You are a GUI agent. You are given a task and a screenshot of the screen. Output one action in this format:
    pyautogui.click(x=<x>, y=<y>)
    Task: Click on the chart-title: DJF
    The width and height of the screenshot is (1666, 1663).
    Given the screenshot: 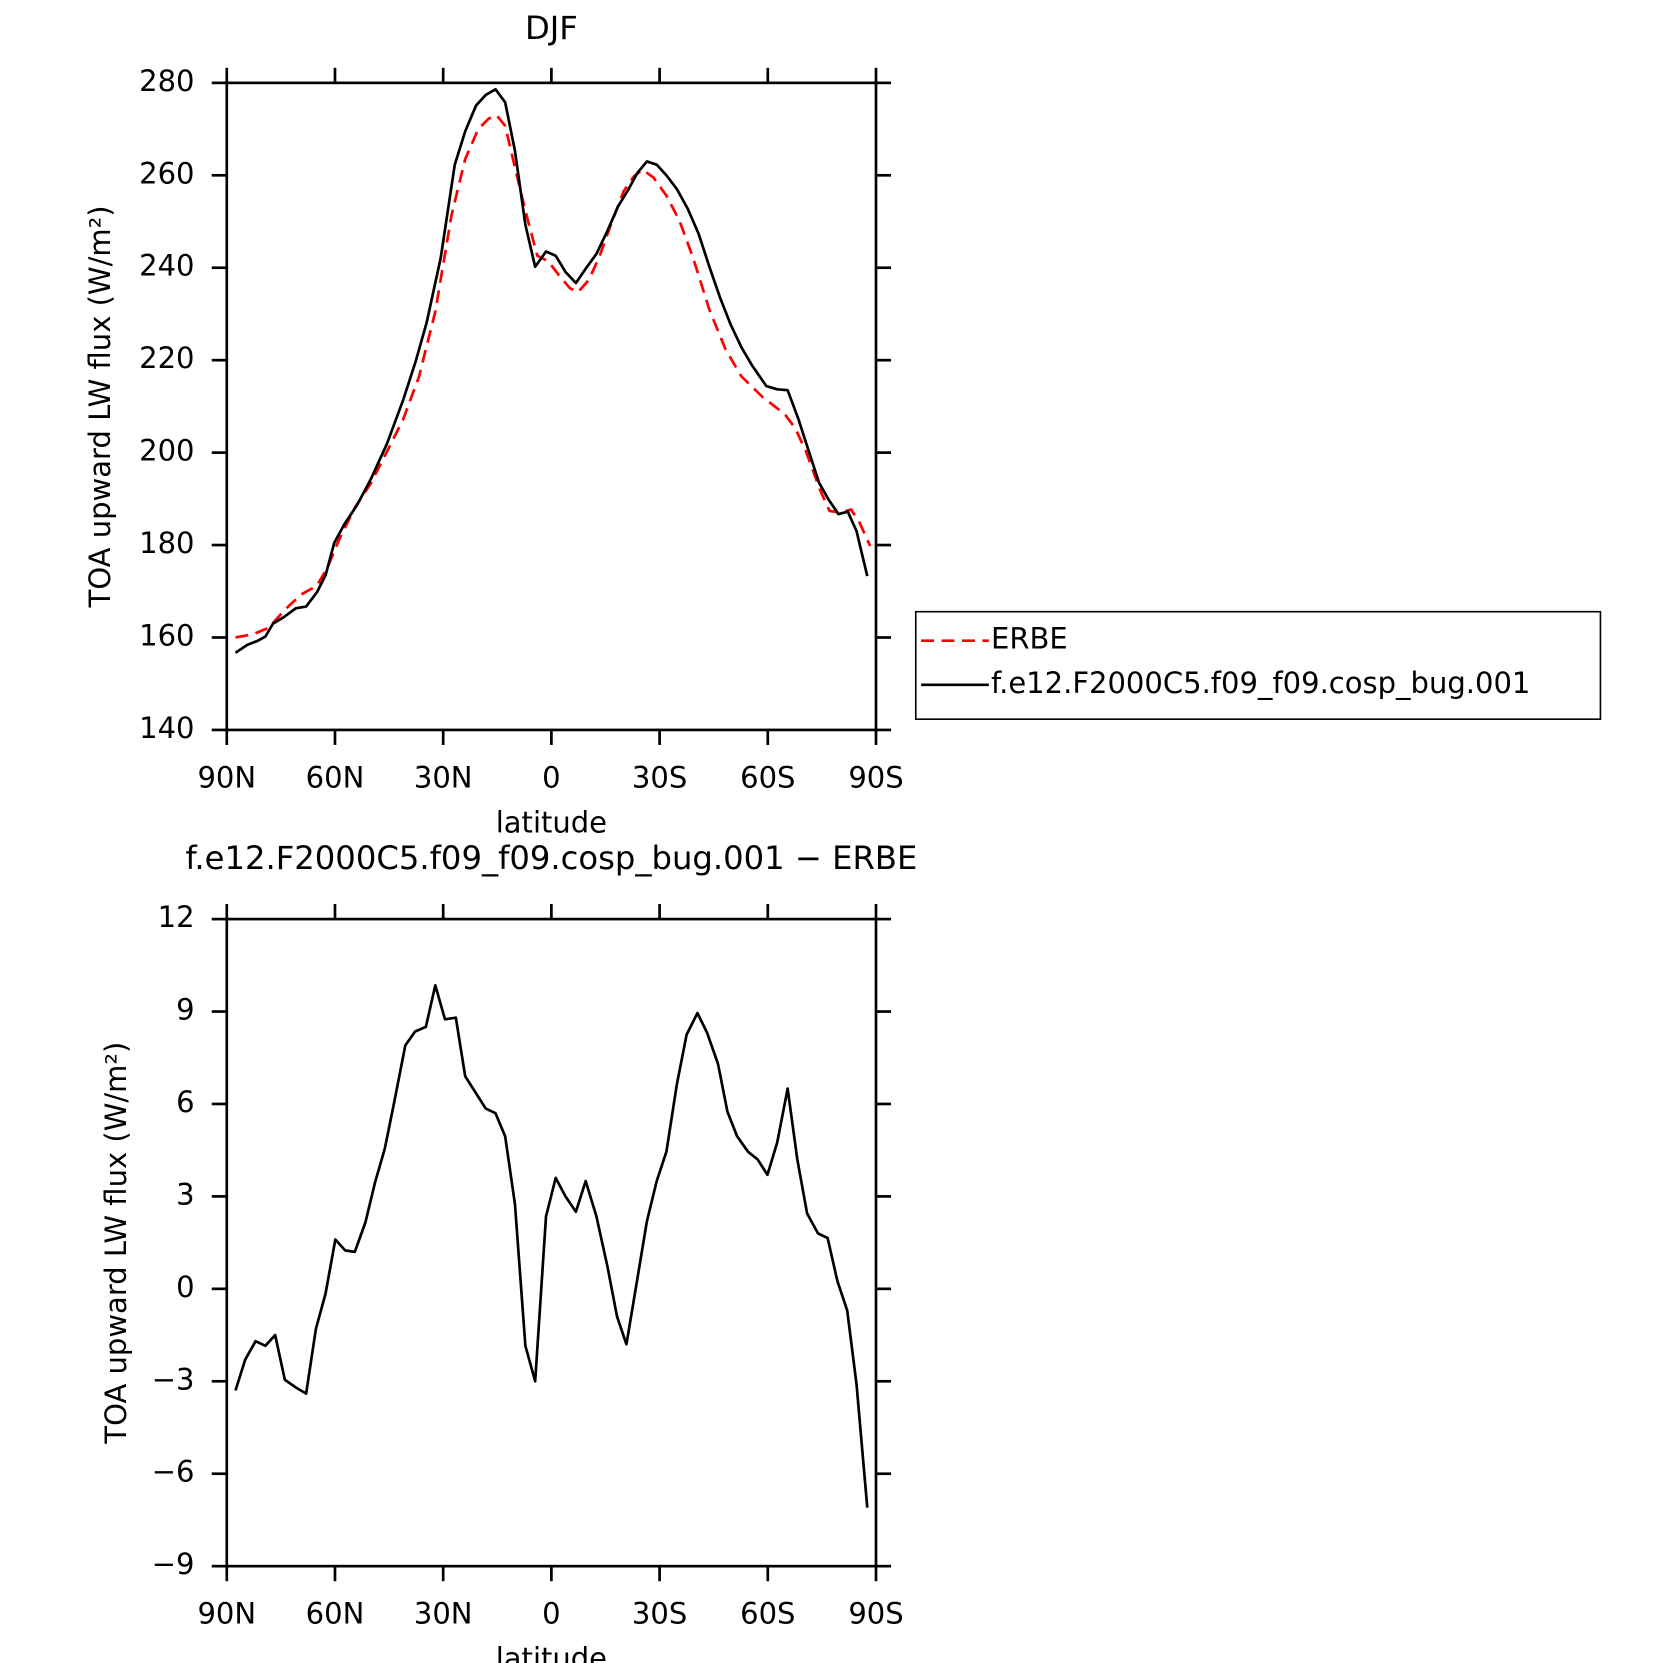 What is the action you would take?
    pyautogui.click(x=551, y=28)
    